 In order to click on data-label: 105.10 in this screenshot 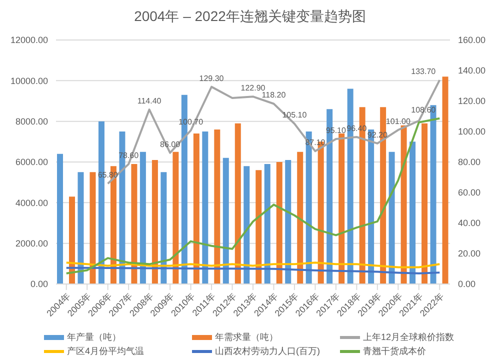, I will do `click(295, 115)`.